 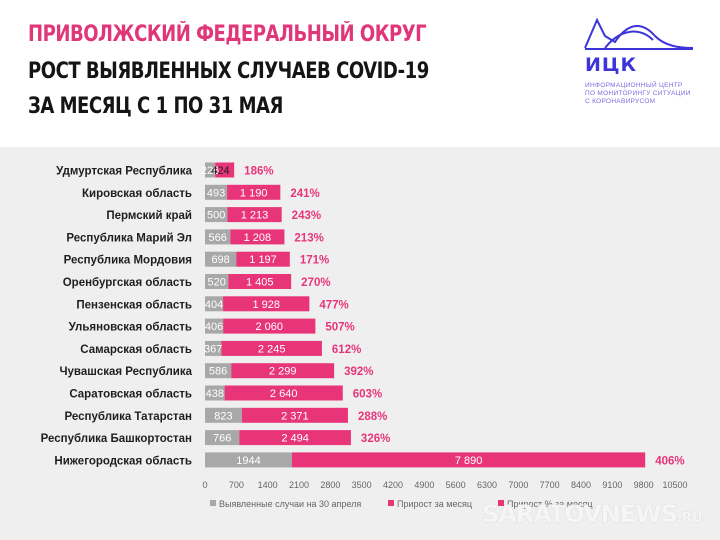 I want to click on data-label-base: 493, so click(x=216, y=193).